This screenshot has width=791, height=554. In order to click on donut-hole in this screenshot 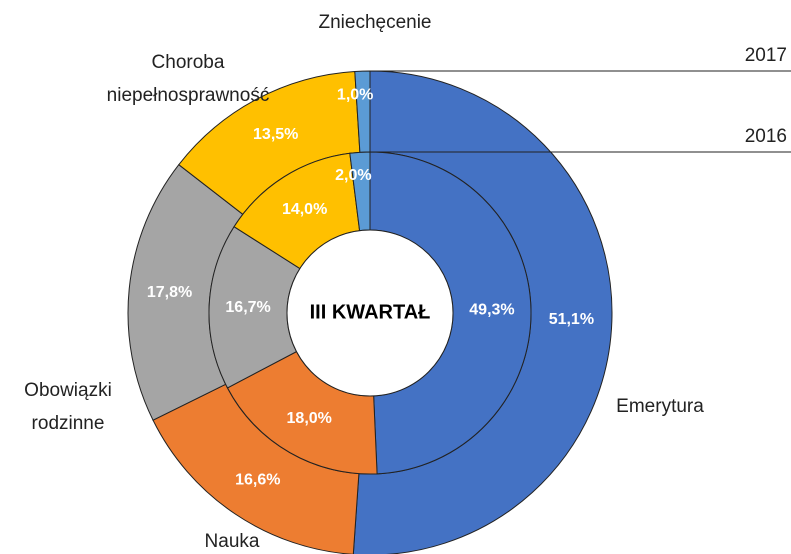, I will do `click(370, 313)`.